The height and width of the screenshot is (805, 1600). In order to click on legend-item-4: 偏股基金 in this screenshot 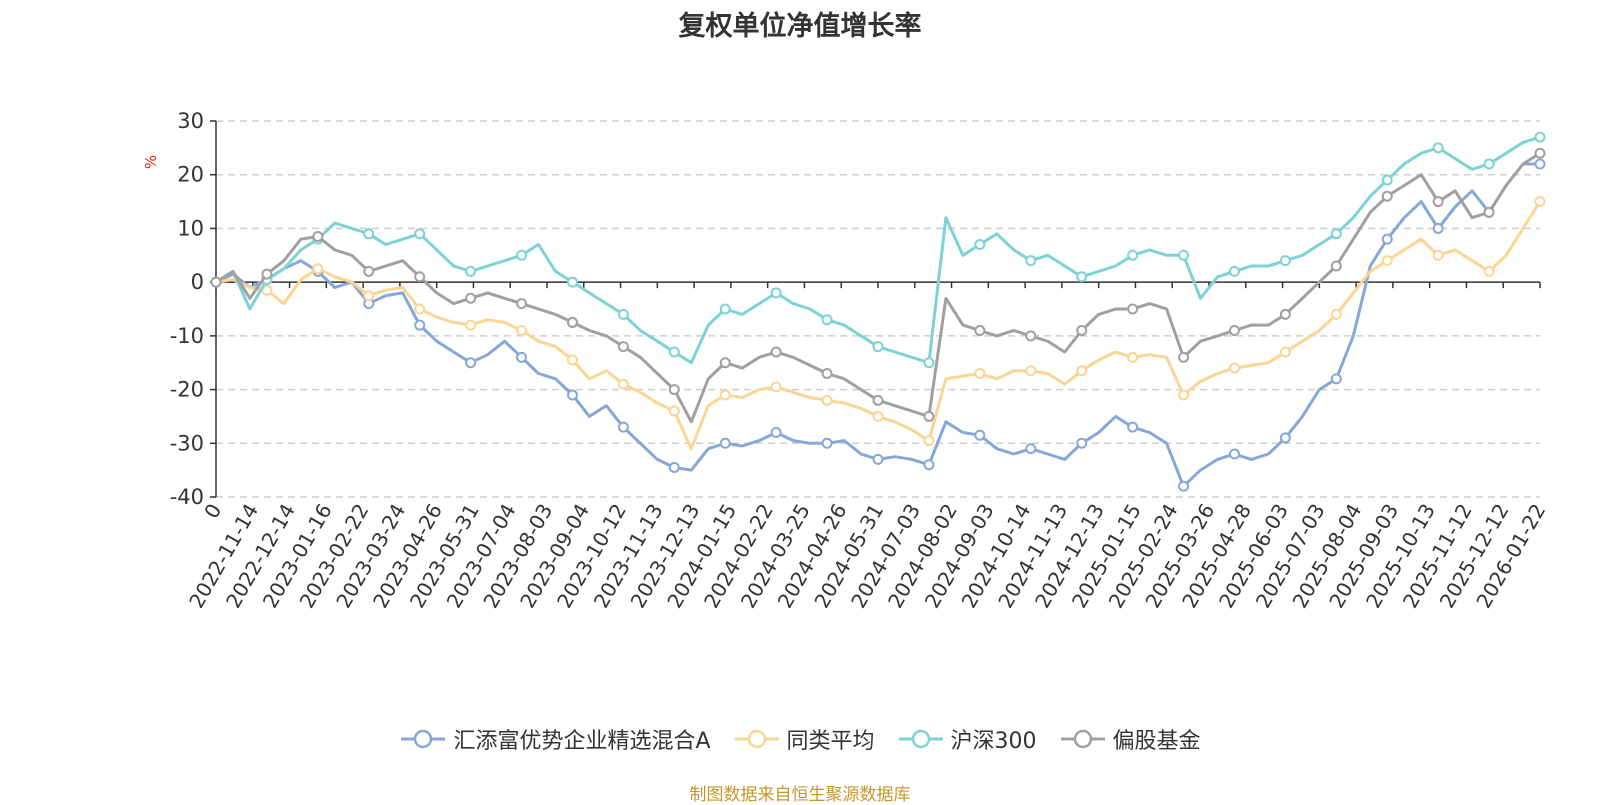, I will do `click(1130, 739)`.